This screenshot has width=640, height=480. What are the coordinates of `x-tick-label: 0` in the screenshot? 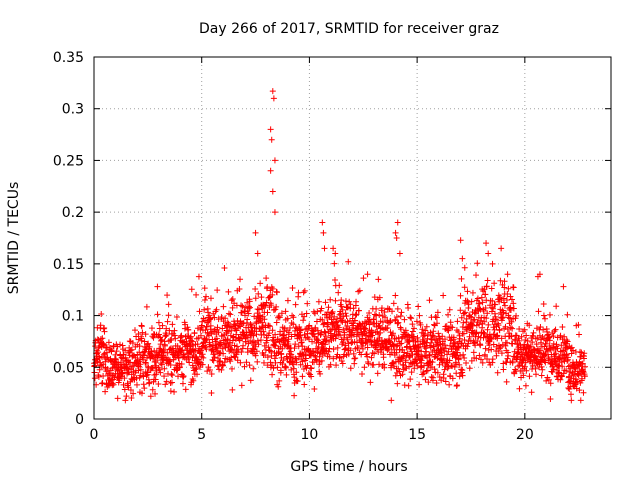 It's located at (94, 435).